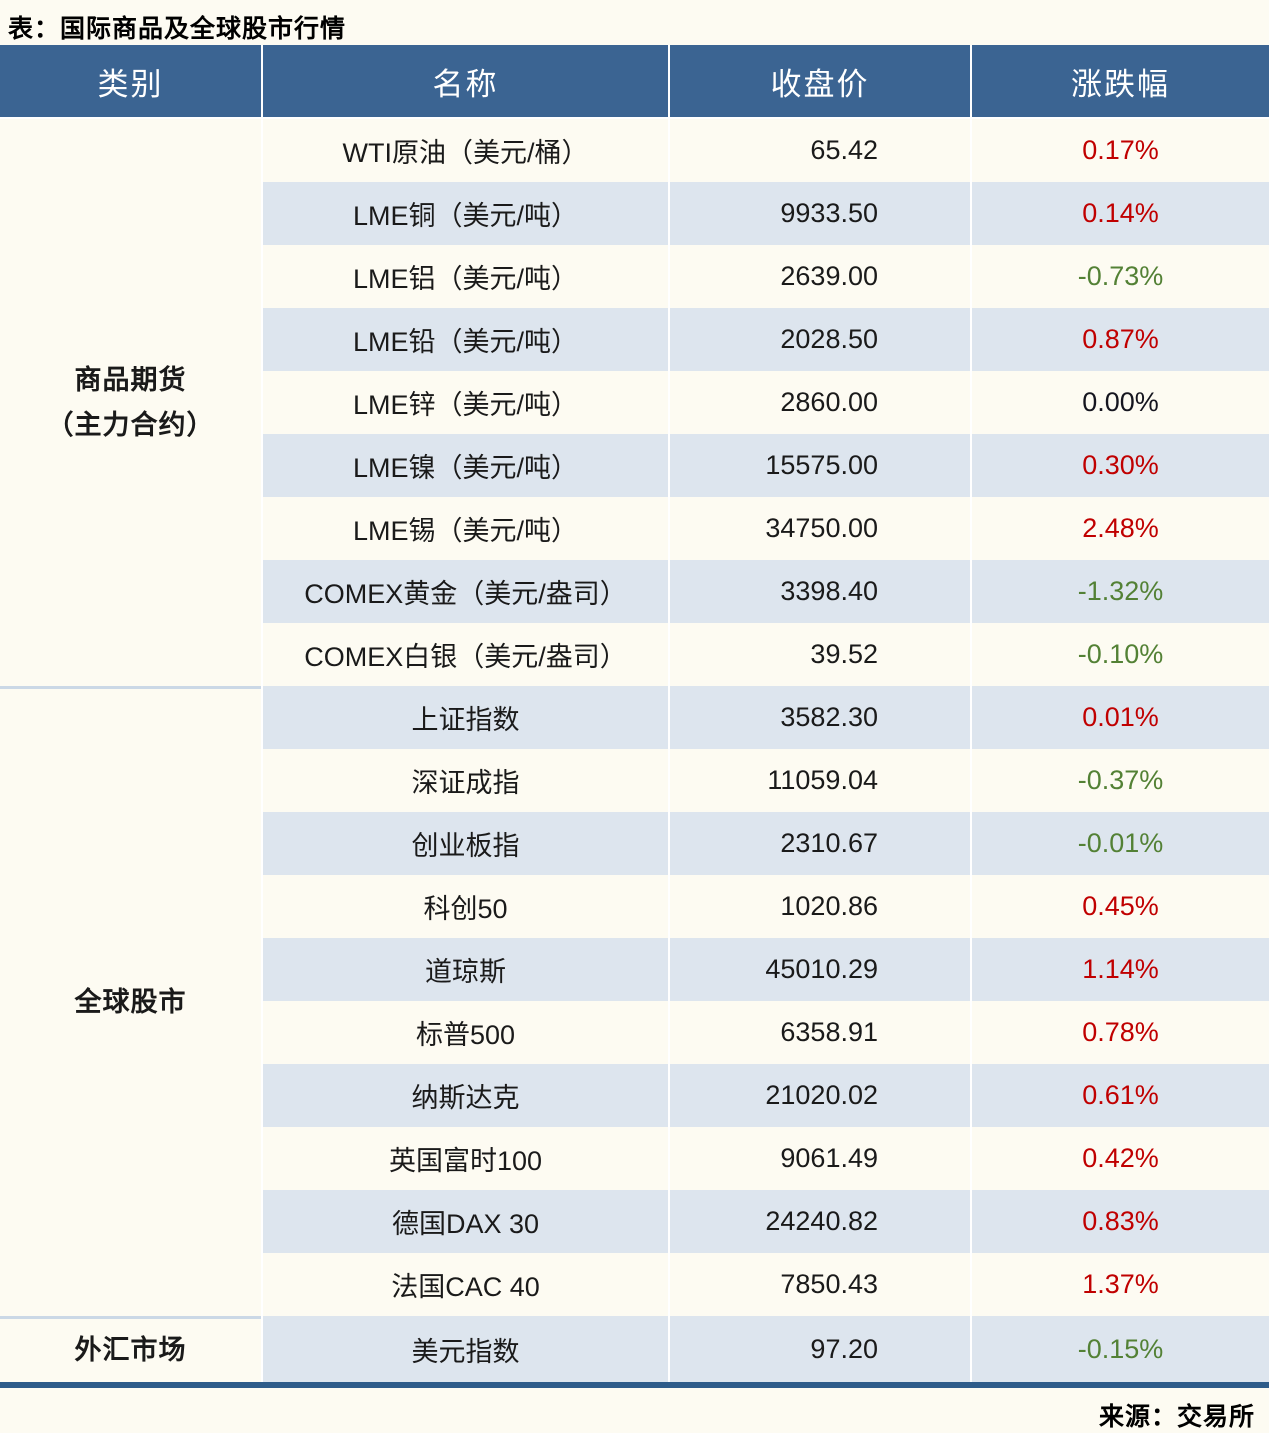 The width and height of the screenshot is (1269, 1433). Describe the element at coordinates (1119, 1284) in the screenshot. I see `change-cell: 1.37%` at that location.